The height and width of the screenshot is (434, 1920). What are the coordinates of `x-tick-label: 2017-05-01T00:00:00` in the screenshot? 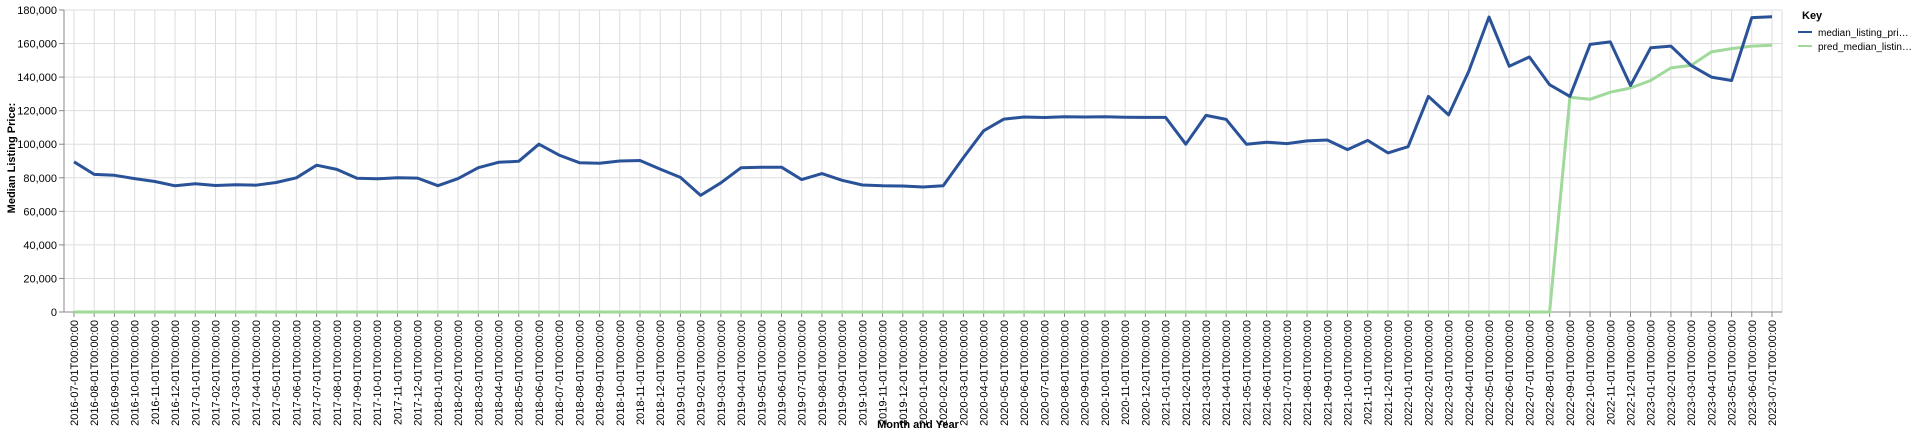 It's located at (277, 373).